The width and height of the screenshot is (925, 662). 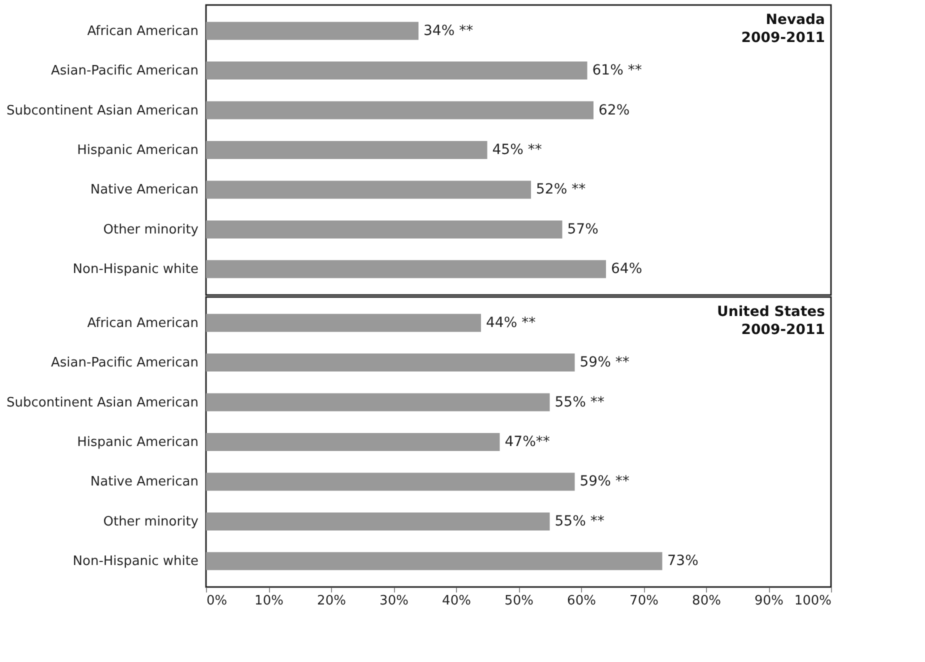 I want to click on data-label: 64%, so click(x=626, y=269).